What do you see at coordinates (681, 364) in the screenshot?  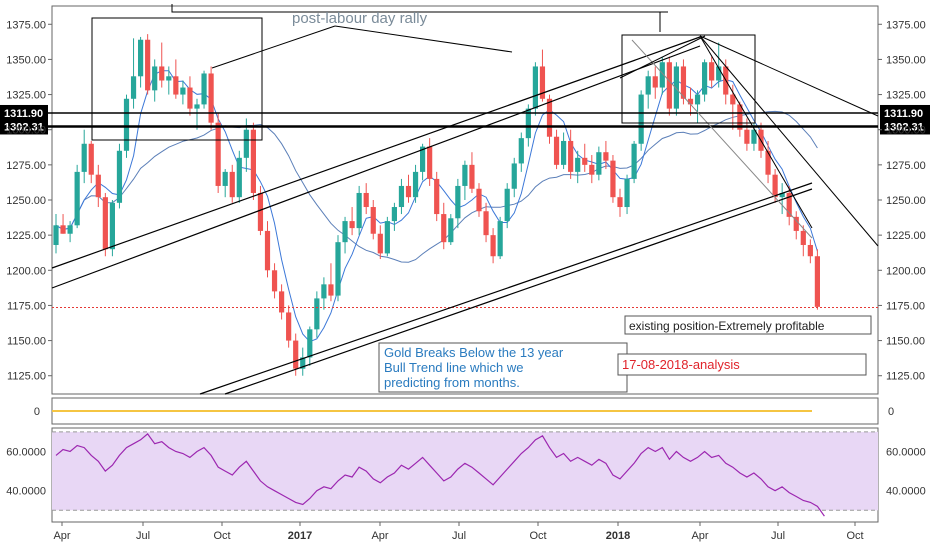 I see `analysis-date-label: 17-08-2018-analysis` at bounding box center [681, 364].